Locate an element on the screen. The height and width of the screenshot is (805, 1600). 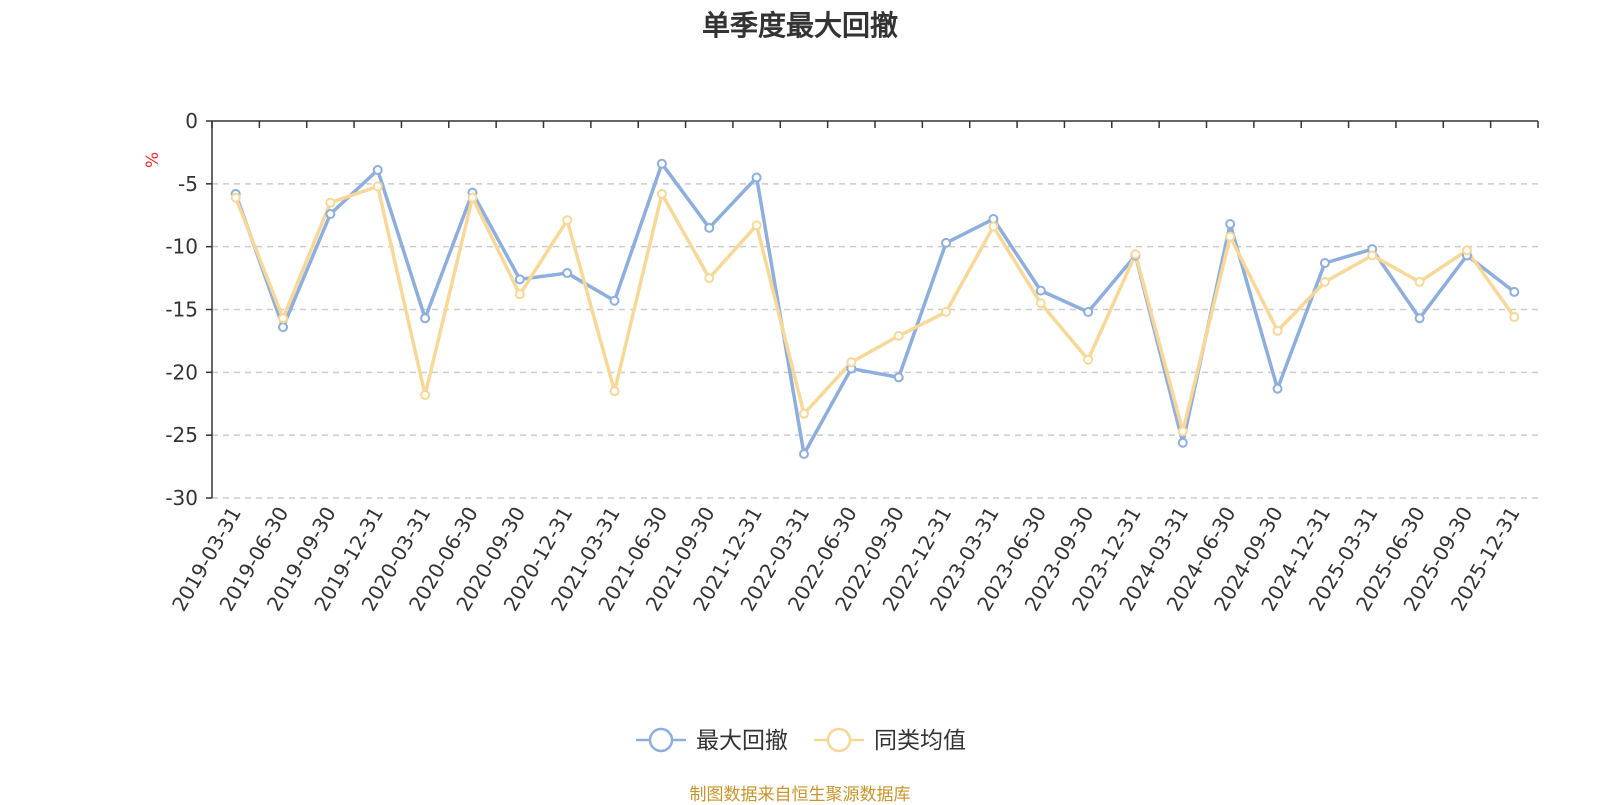
y-tick-label: -30 is located at coordinates (181, 498).